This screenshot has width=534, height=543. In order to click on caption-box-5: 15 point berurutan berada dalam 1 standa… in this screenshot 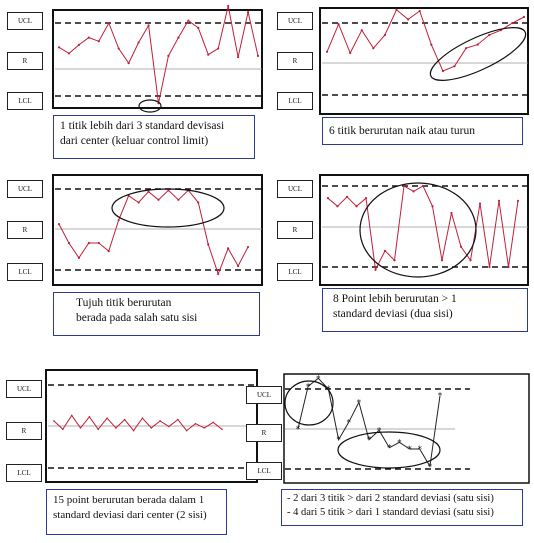, I will do `click(136, 512)`.